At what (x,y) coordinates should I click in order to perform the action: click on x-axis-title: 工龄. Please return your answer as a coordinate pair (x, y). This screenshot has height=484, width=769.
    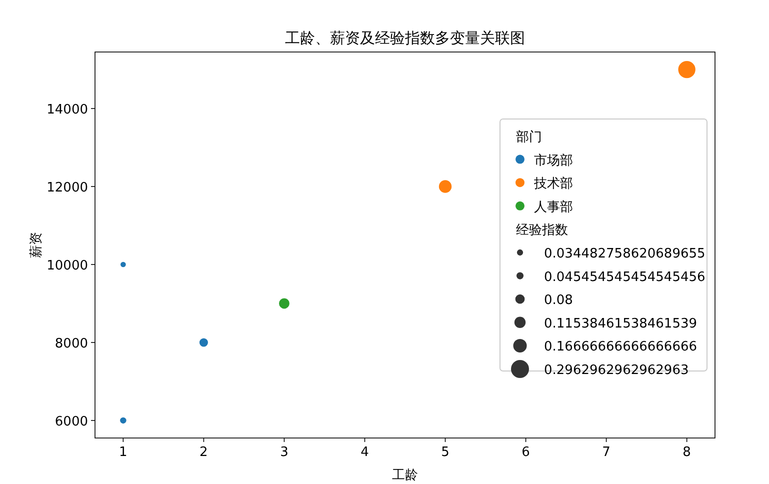
    Looking at the image, I should click on (405, 475).